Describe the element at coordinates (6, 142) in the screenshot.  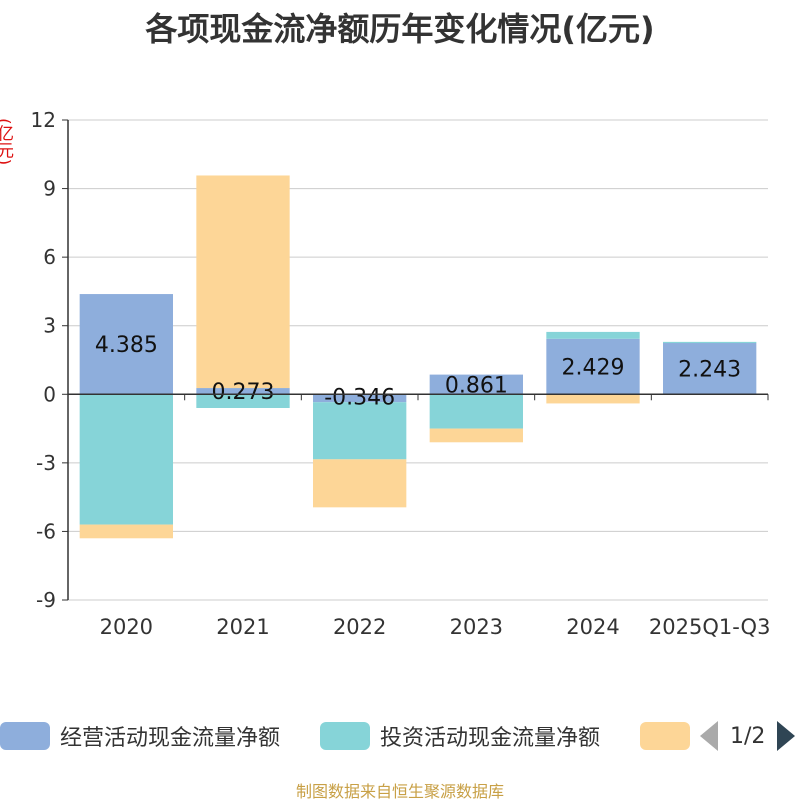
I see `y-axis-unit-label: (亿元)` at that location.